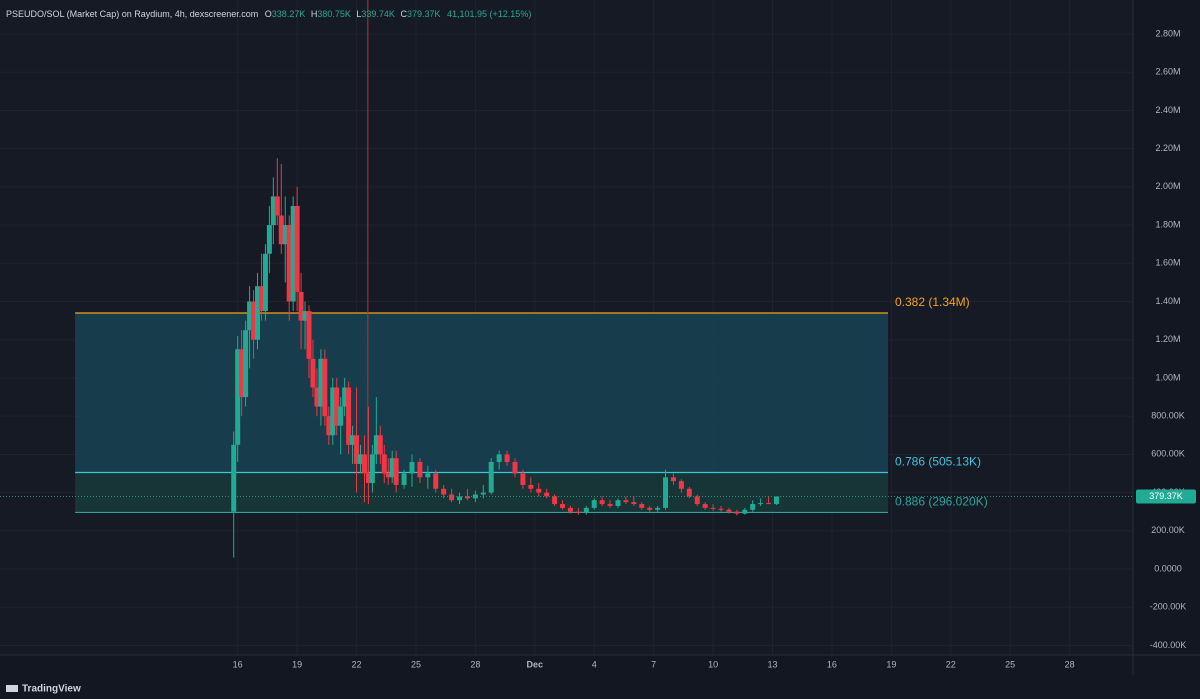 The image size is (1200, 699). Describe the element at coordinates (535, 664) in the screenshot. I see `x-tick-label: Dec` at that location.